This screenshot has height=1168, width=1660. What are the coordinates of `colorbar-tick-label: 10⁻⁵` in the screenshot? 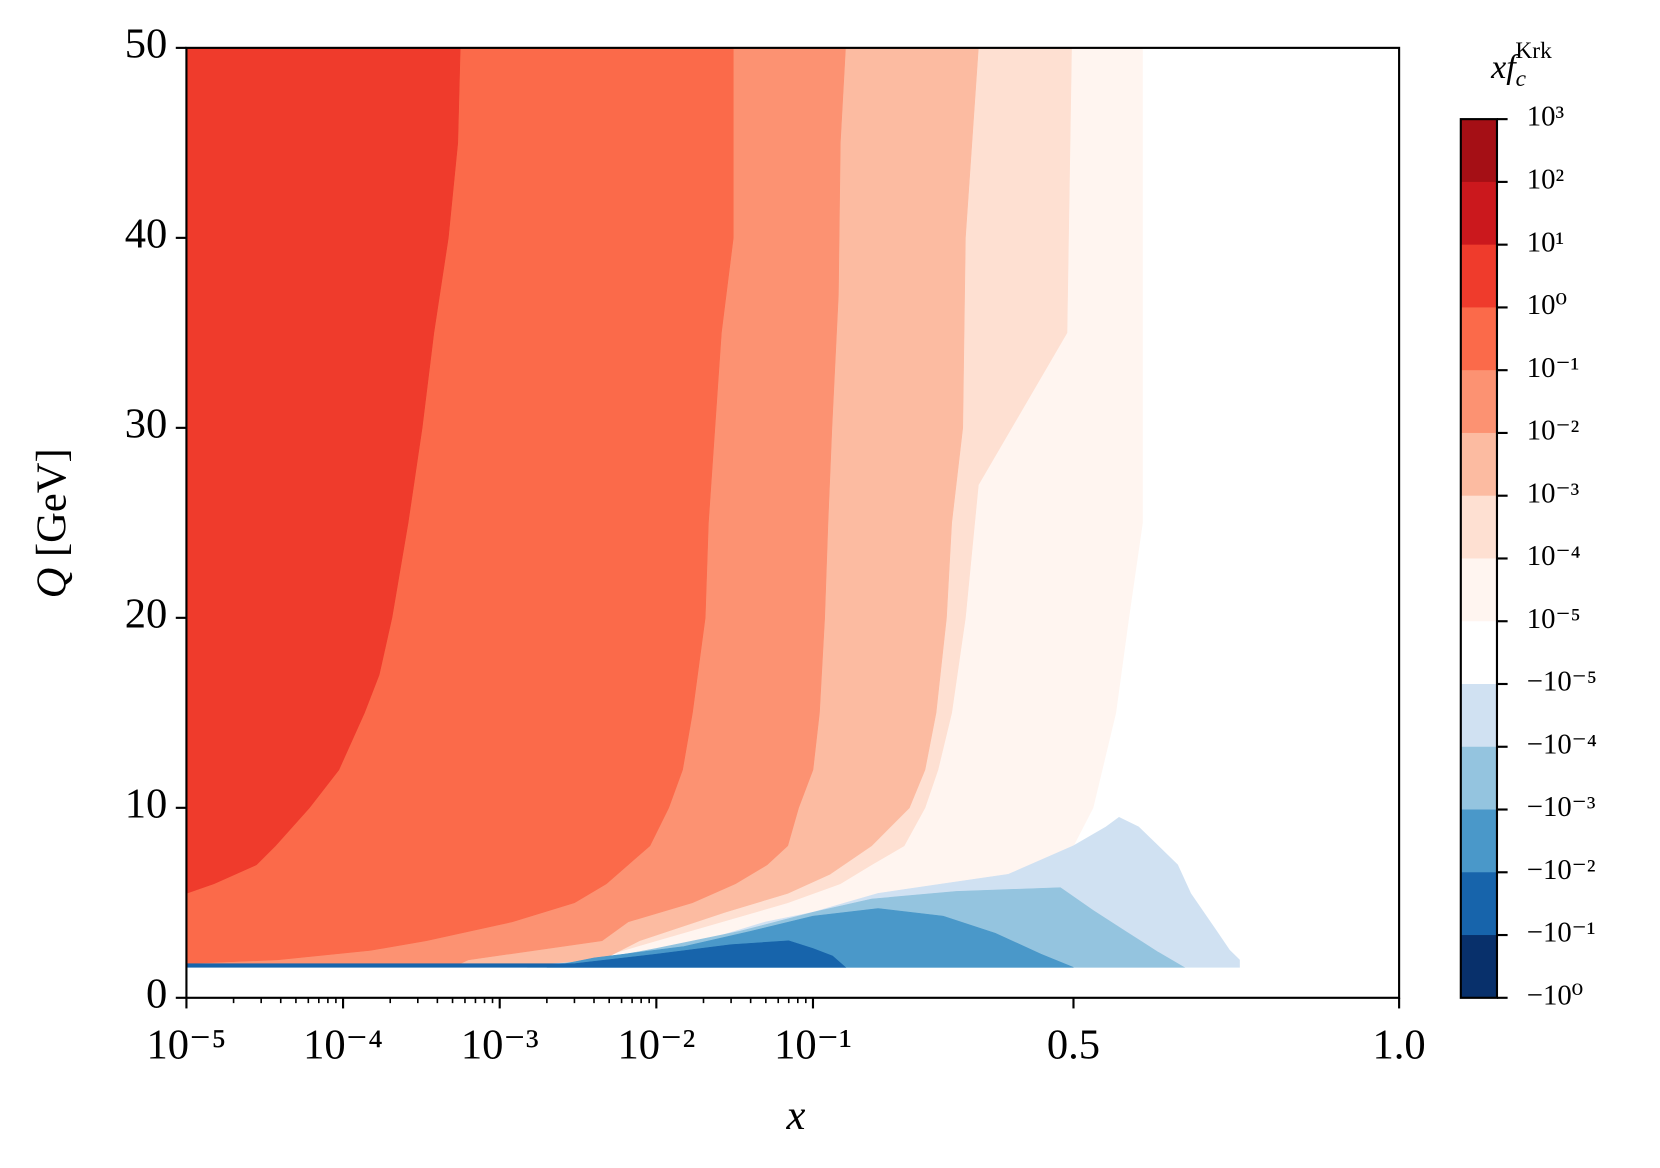 It's located at (1554, 619).